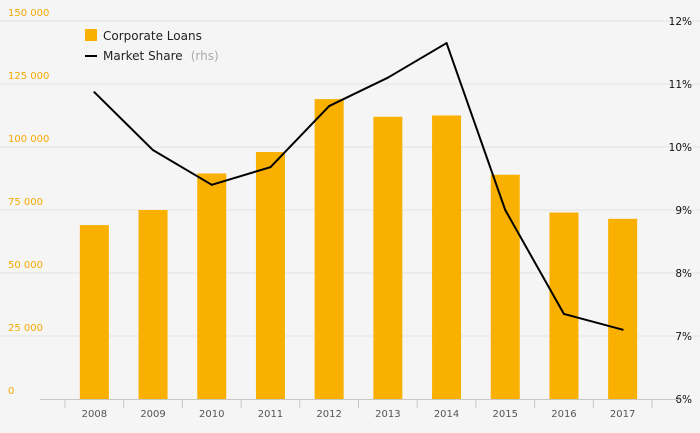 Image resolution: width=700 pixels, height=433 pixels. Describe the element at coordinates (11, 391) in the screenshot. I see `left-axis-tick-label: 0` at that location.